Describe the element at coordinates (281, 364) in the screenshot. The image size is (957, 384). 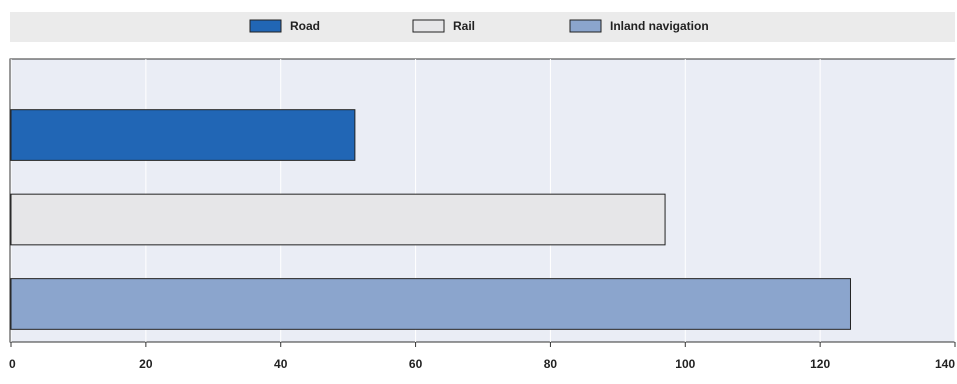
I see `x-tick-label: 40` at that location.